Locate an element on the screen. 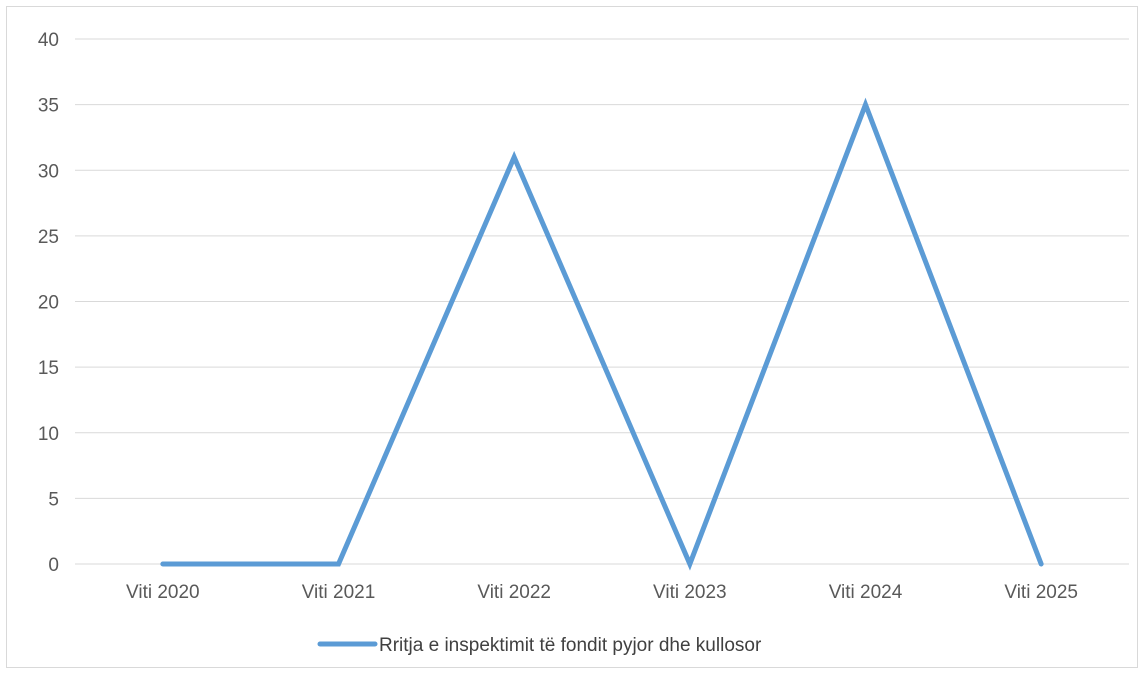 The height and width of the screenshot is (675, 1145). y-tick-label: 0 is located at coordinates (53, 565).